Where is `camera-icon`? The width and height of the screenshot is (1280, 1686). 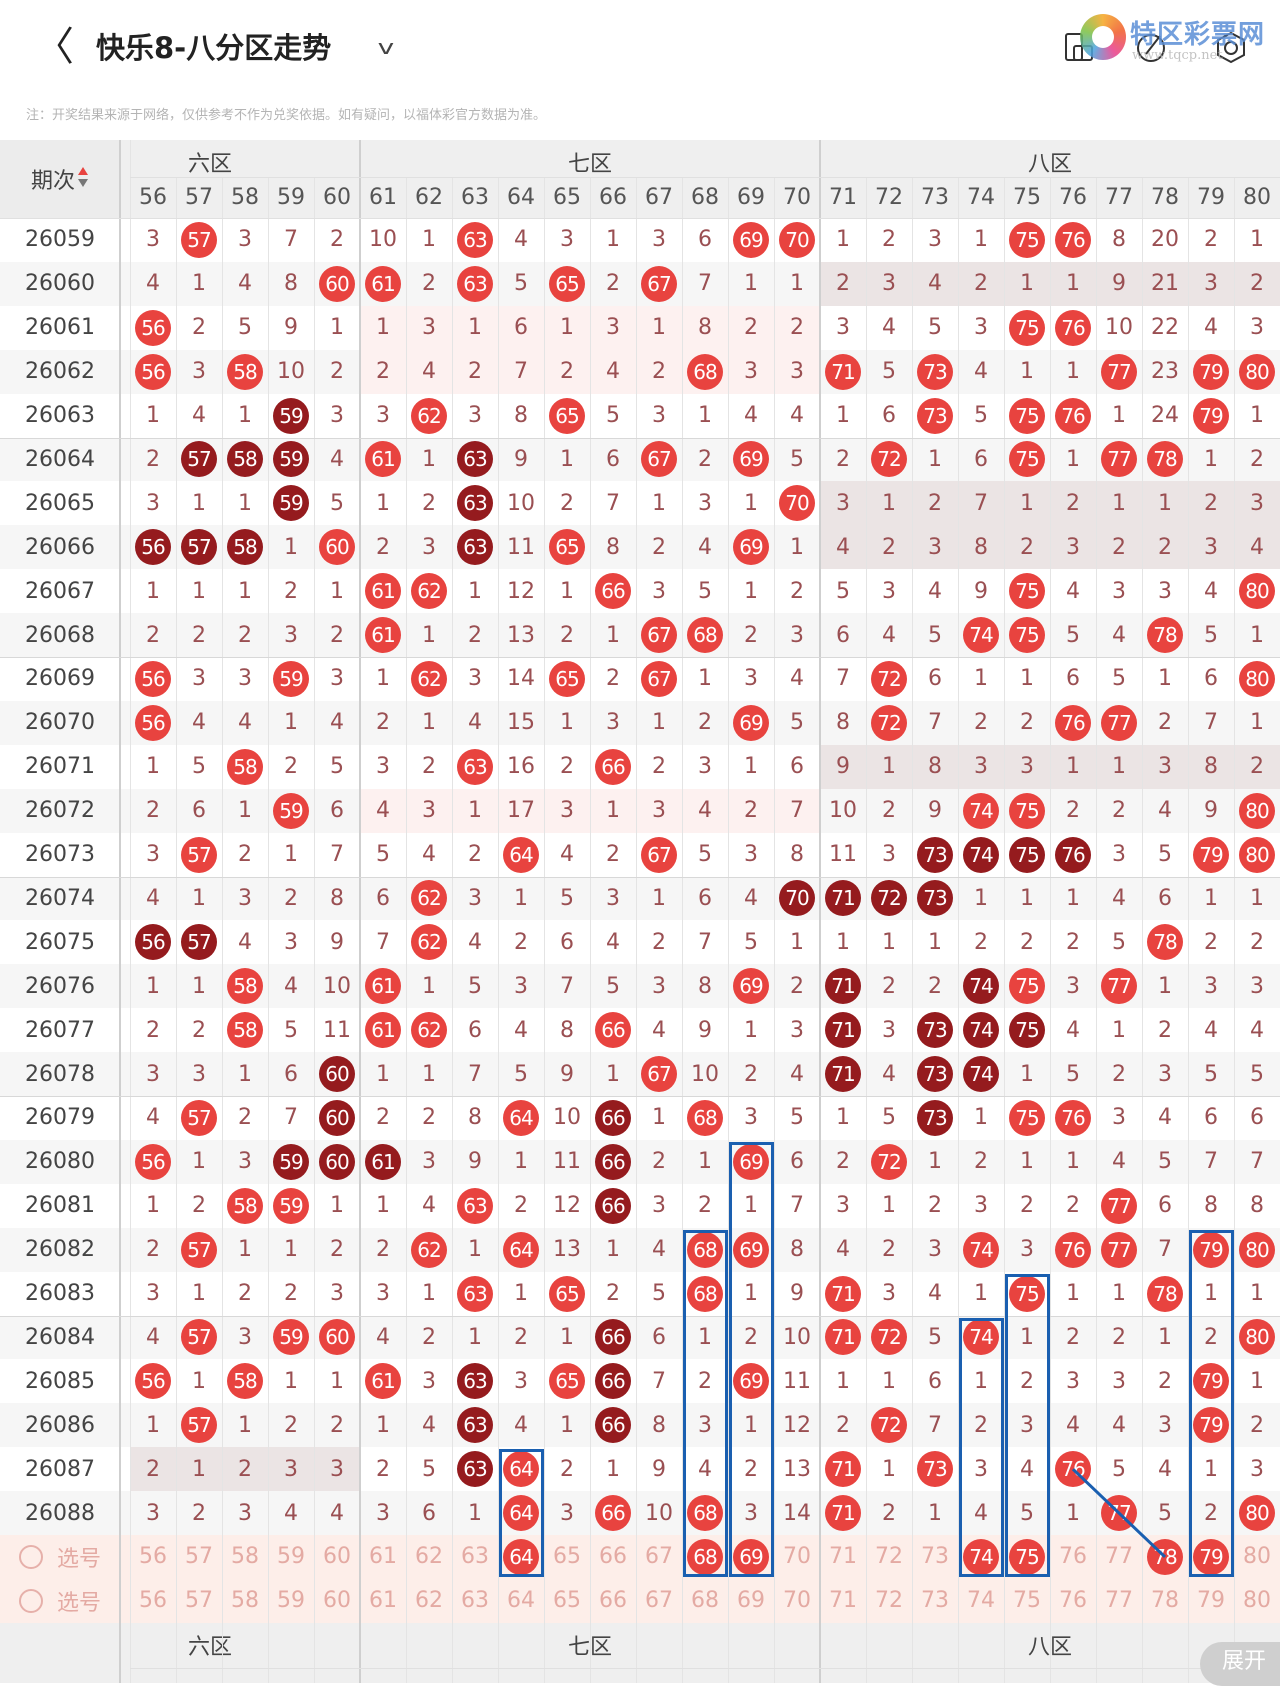
camera-icon is located at coordinates (1231, 47).